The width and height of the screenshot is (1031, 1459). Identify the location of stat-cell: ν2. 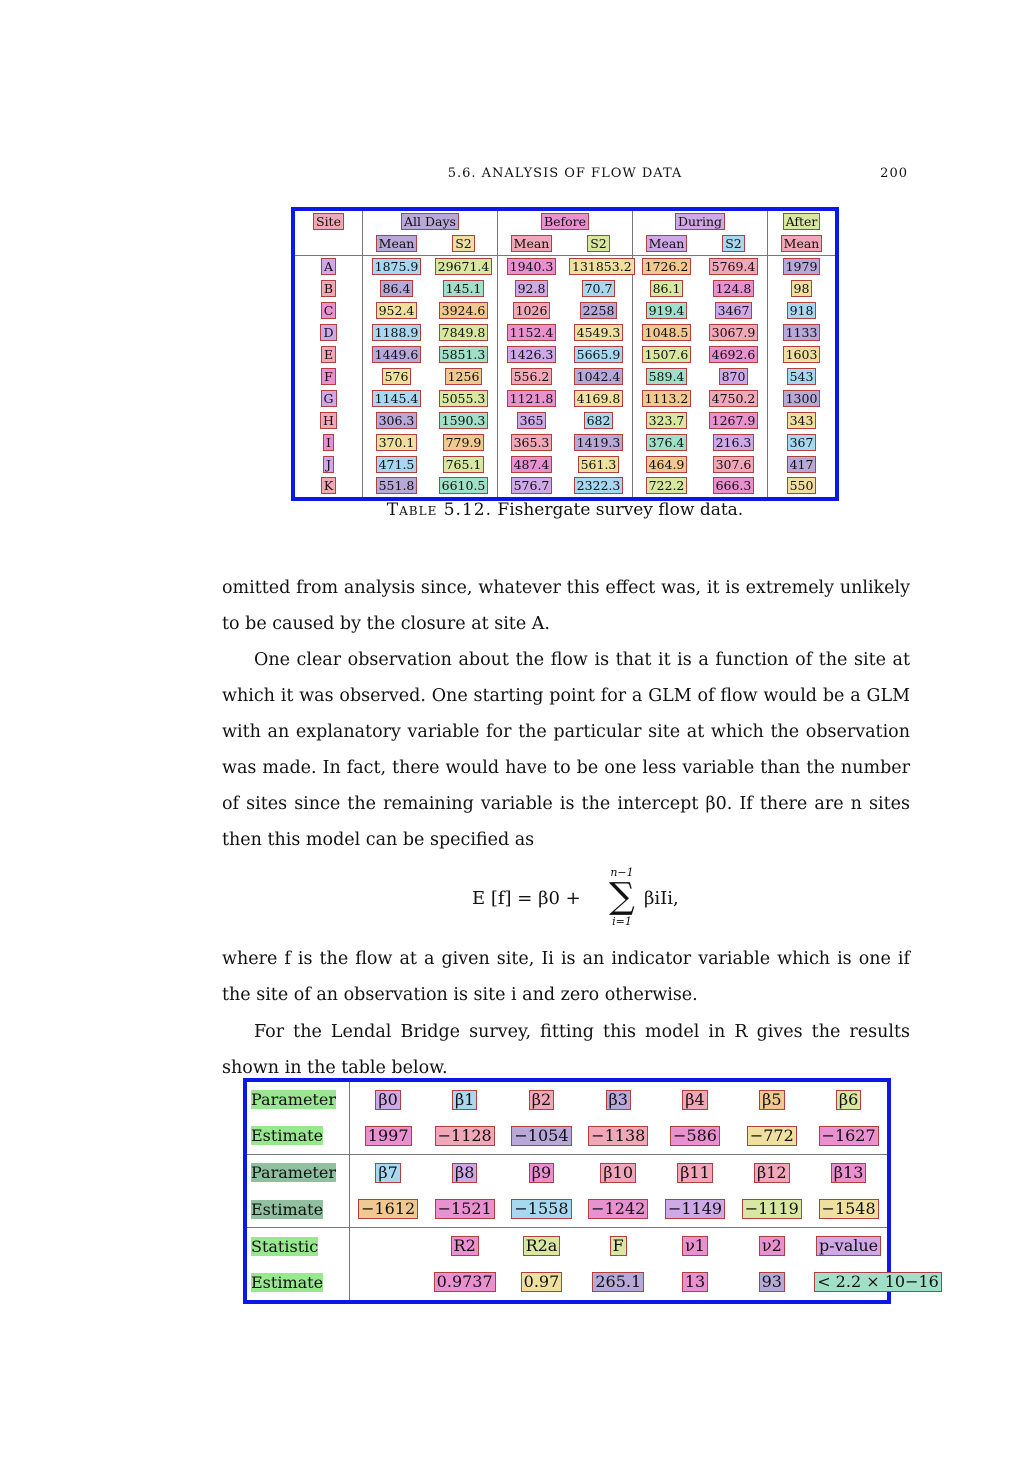
(771, 1246).